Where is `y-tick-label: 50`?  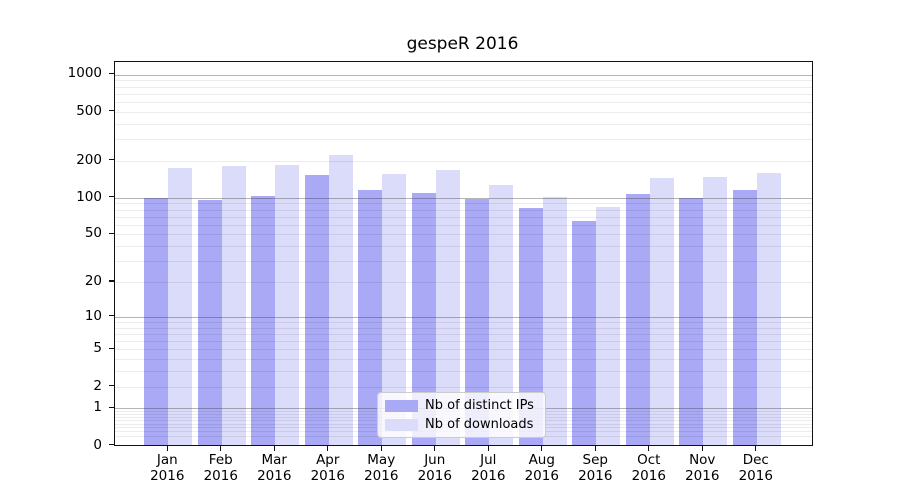 y-tick-label: 50 is located at coordinates (93, 233).